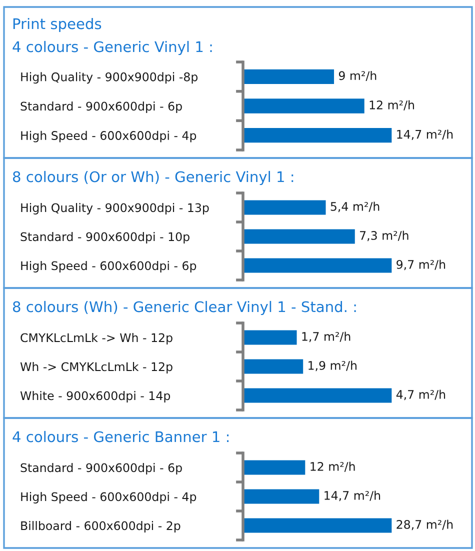 This screenshot has height=551, width=475. Describe the element at coordinates (105, 238) in the screenshot. I see `y-tick-label: Standard - 900x600dpi - 10p` at that location.